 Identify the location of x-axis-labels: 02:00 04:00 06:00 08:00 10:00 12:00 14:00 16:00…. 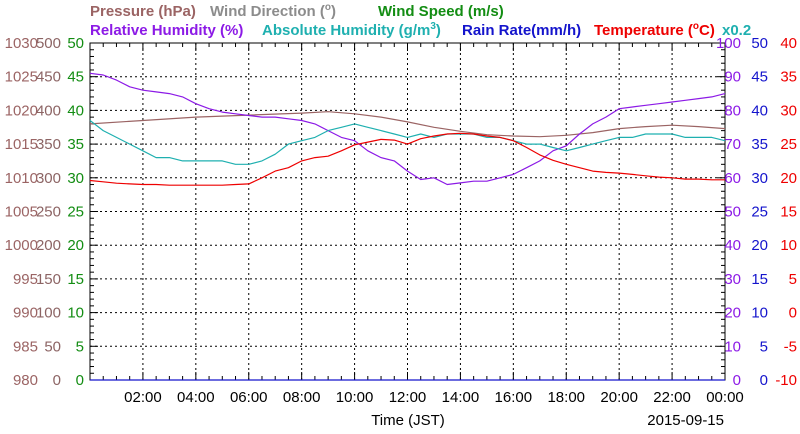
(434, 397).